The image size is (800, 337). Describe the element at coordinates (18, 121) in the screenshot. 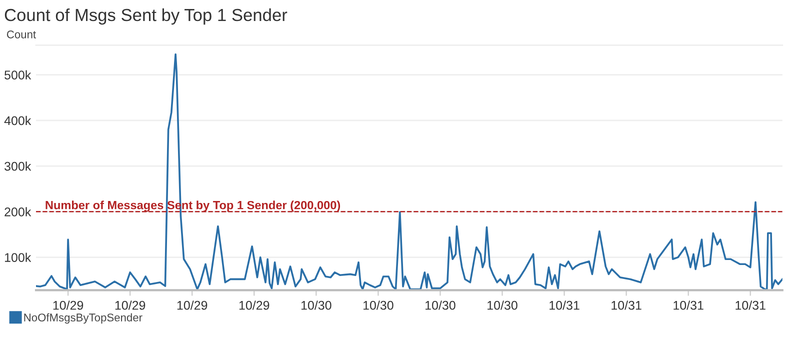

I see `y-tick-label: 400k` at that location.